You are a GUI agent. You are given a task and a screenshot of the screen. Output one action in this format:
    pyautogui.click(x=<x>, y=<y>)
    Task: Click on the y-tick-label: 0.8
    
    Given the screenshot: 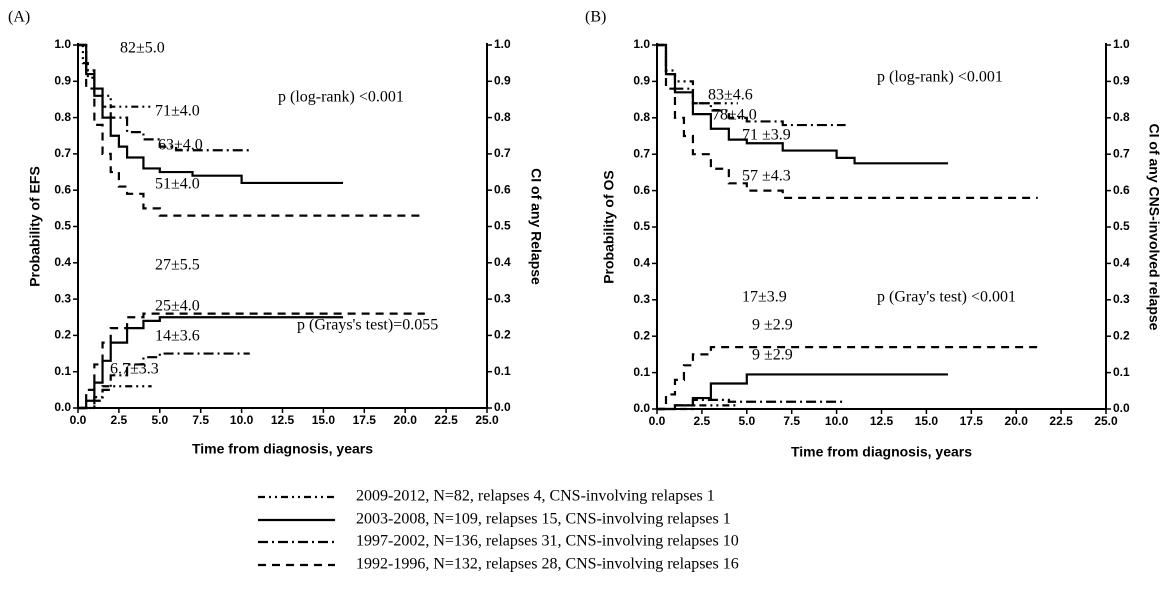 What is the action you would take?
    pyautogui.click(x=62, y=117)
    